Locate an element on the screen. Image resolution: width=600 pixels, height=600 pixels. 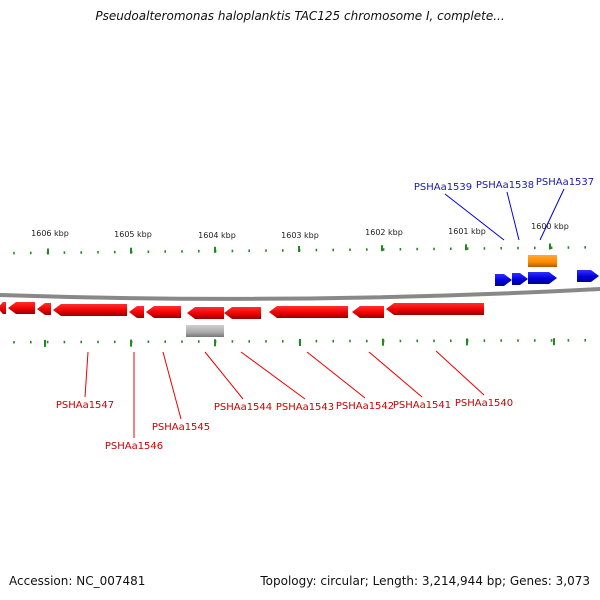
accession-text: Accession: NC_007481 is located at coordinates (77, 581).